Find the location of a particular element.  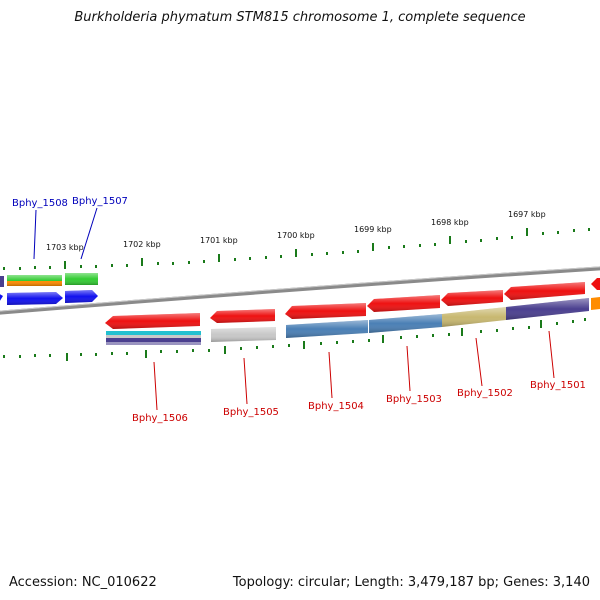

tick-label: 1702 kbp is located at coordinates (142, 244).